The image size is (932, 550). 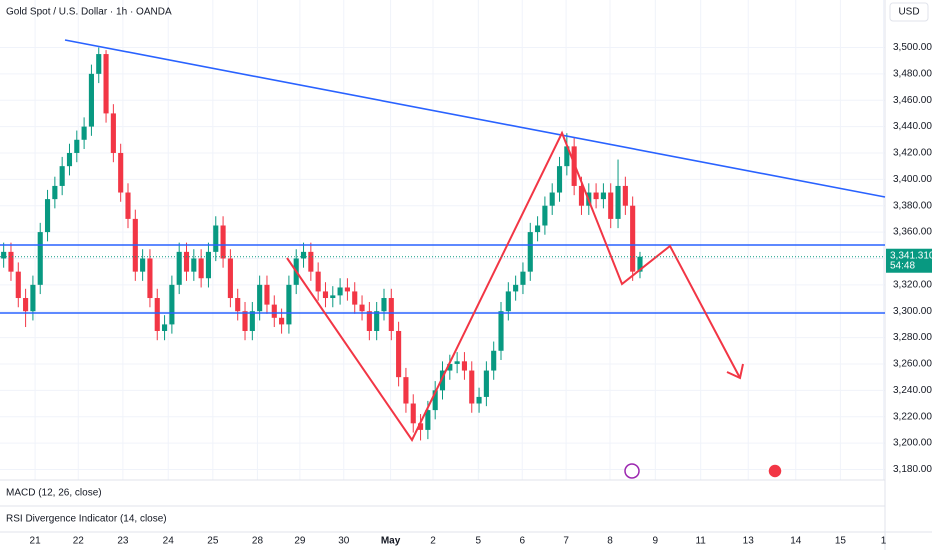 I want to click on y-tick-label: 3,360.000, so click(x=912, y=232).